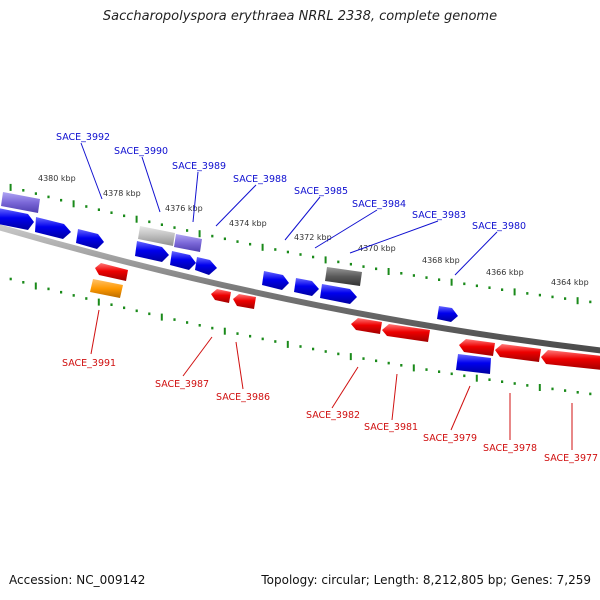  What do you see at coordinates (499, 226) in the screenshot?
I see `gene-label-sace-3980: SACE_3980` at bounding box center [499, 226].